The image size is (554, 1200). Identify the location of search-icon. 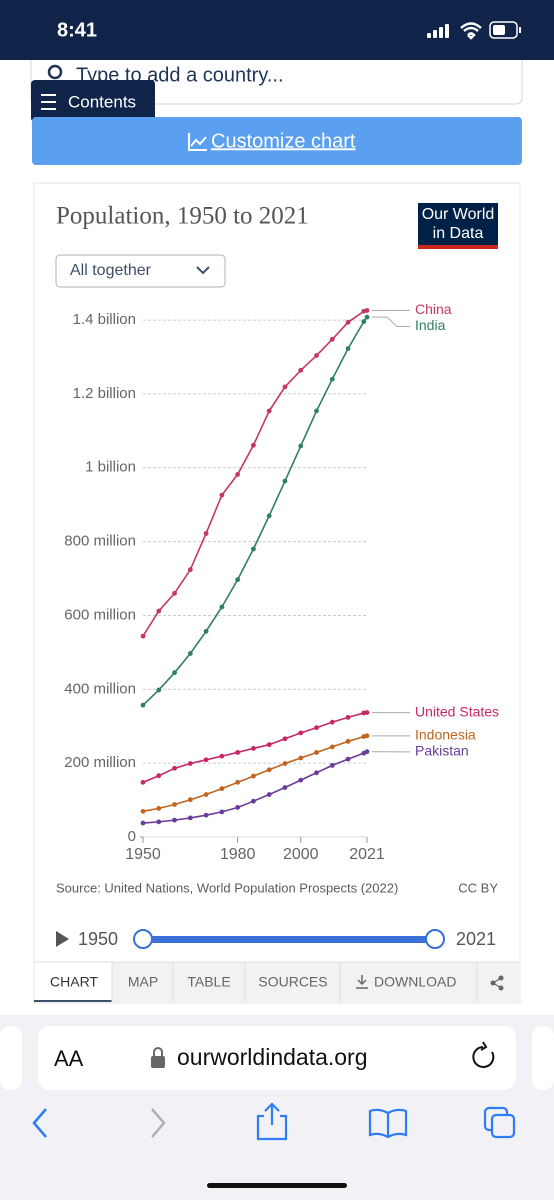
(55, 72).